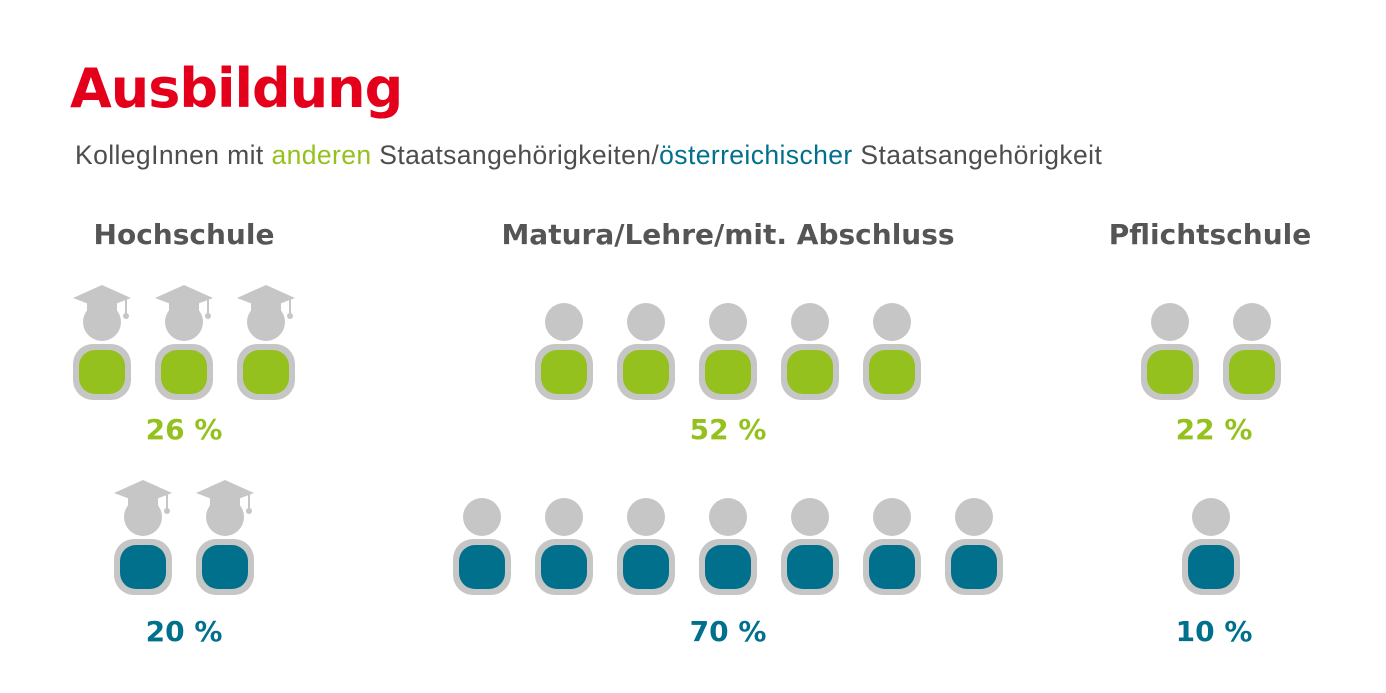  Describe the element at coordinates (184, 429) in the screenshot. I see `value-label-hochschule-foreign: 26 %` at that location.